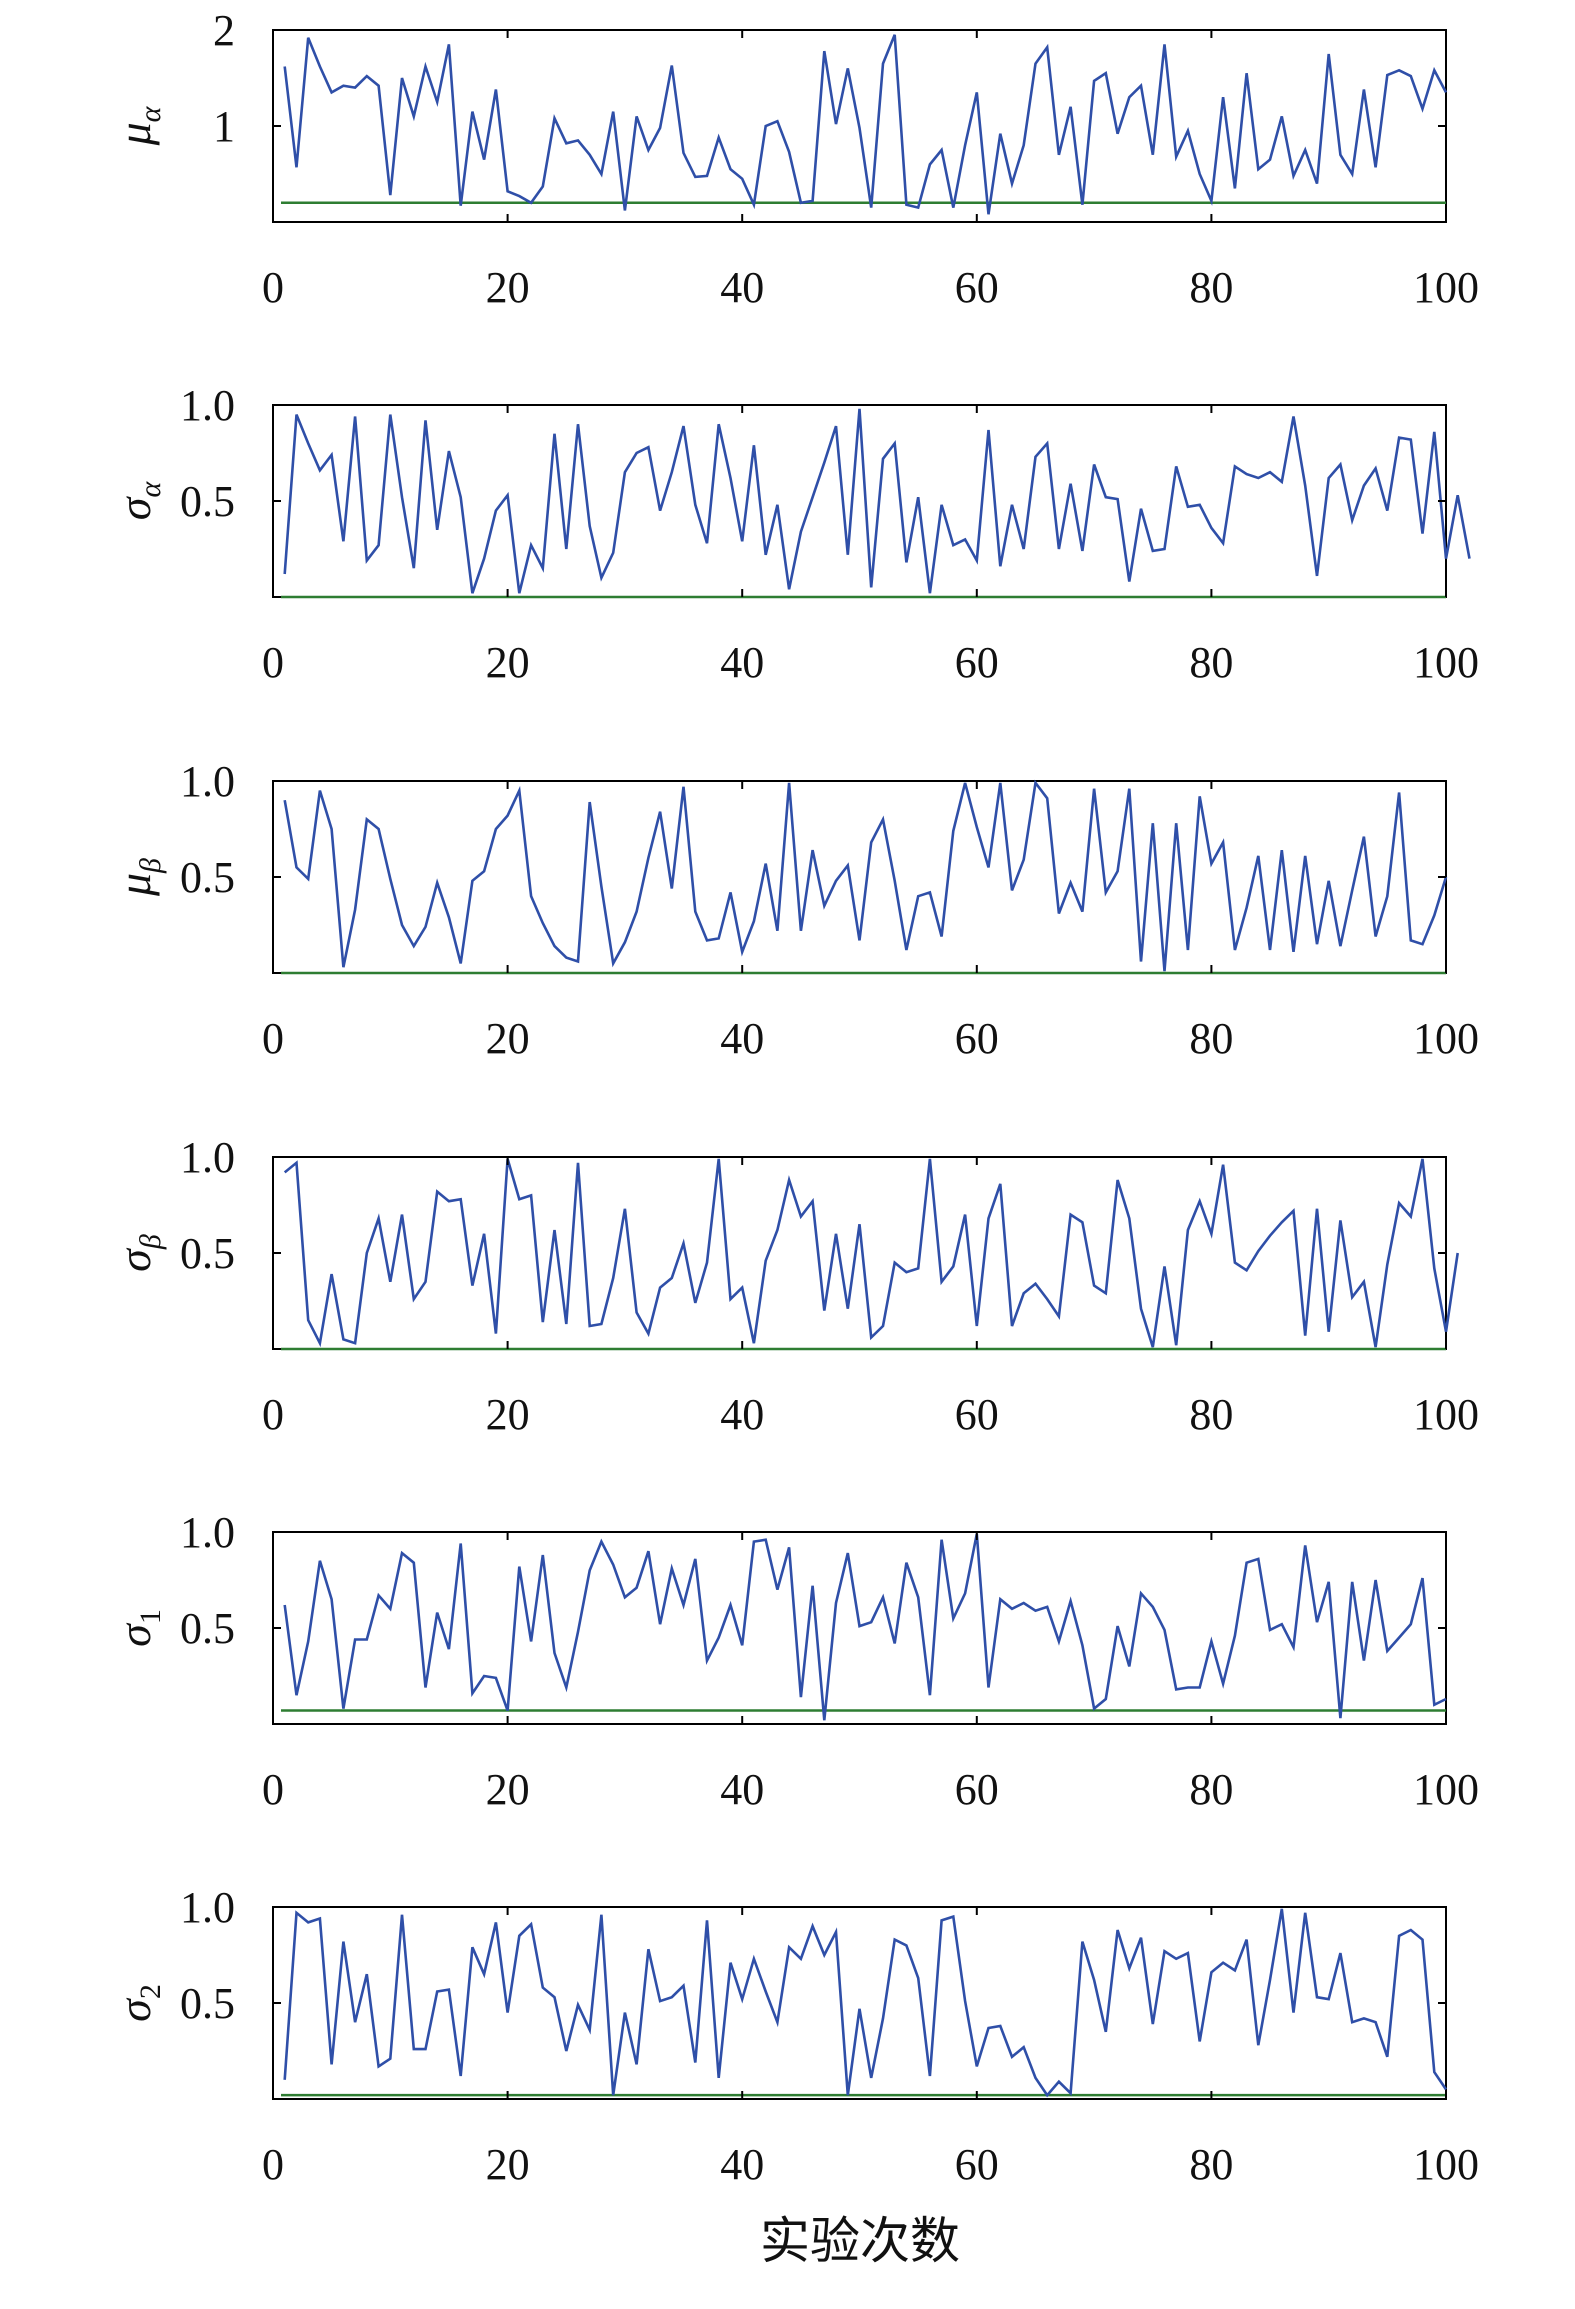 The width and height of the screenshot is (1575, 2309). I want to click on chart-panel-1: 0 20 40 60 80 100 1 2 μα, so click(794, 159).